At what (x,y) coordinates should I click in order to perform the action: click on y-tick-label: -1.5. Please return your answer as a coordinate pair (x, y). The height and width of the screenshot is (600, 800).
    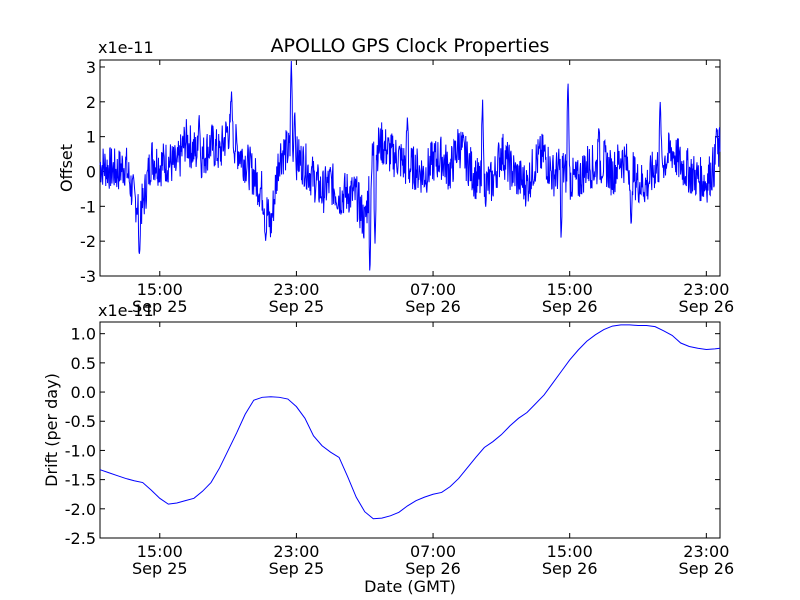
    Looking at the image, I should click on (80, 480).